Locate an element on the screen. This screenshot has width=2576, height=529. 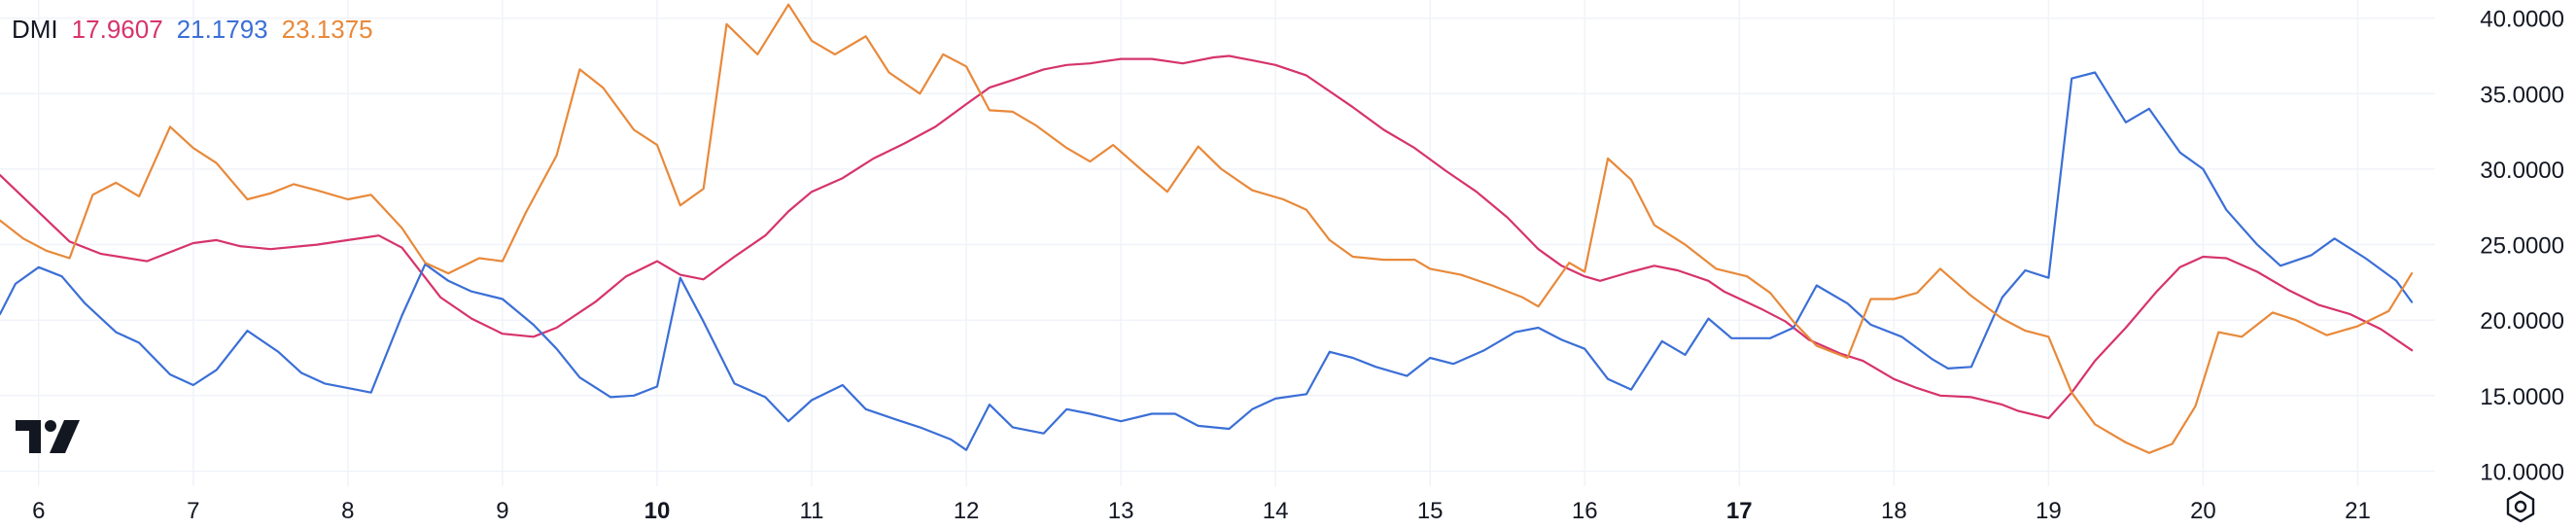
y-tick-label: 30.0000 is located at coordinates (2522, 171).